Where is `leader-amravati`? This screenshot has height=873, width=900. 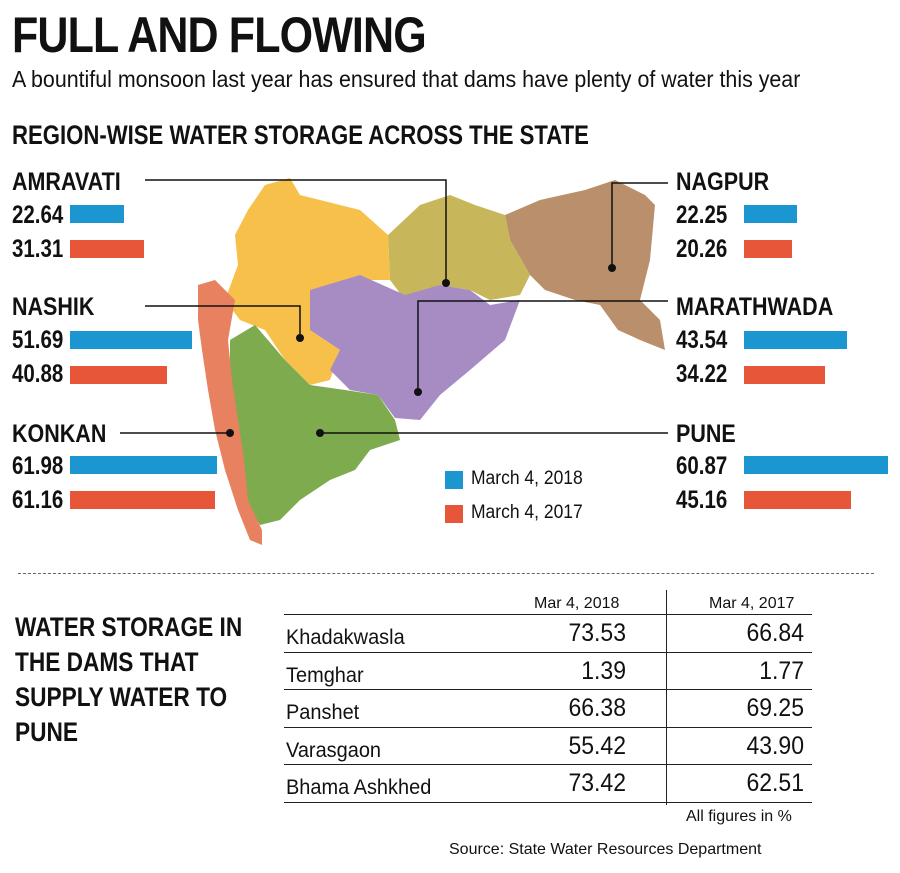 leader-amravati is located at coordinates (296, 231).